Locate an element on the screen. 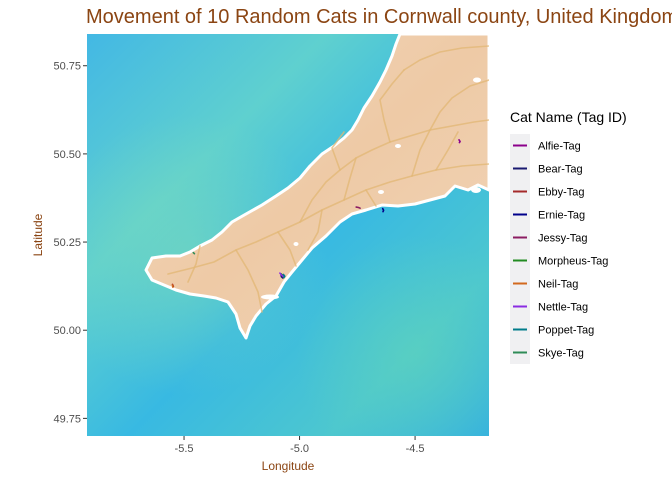  x-tick-label: -5.5 is located at coordinates (184, 449).